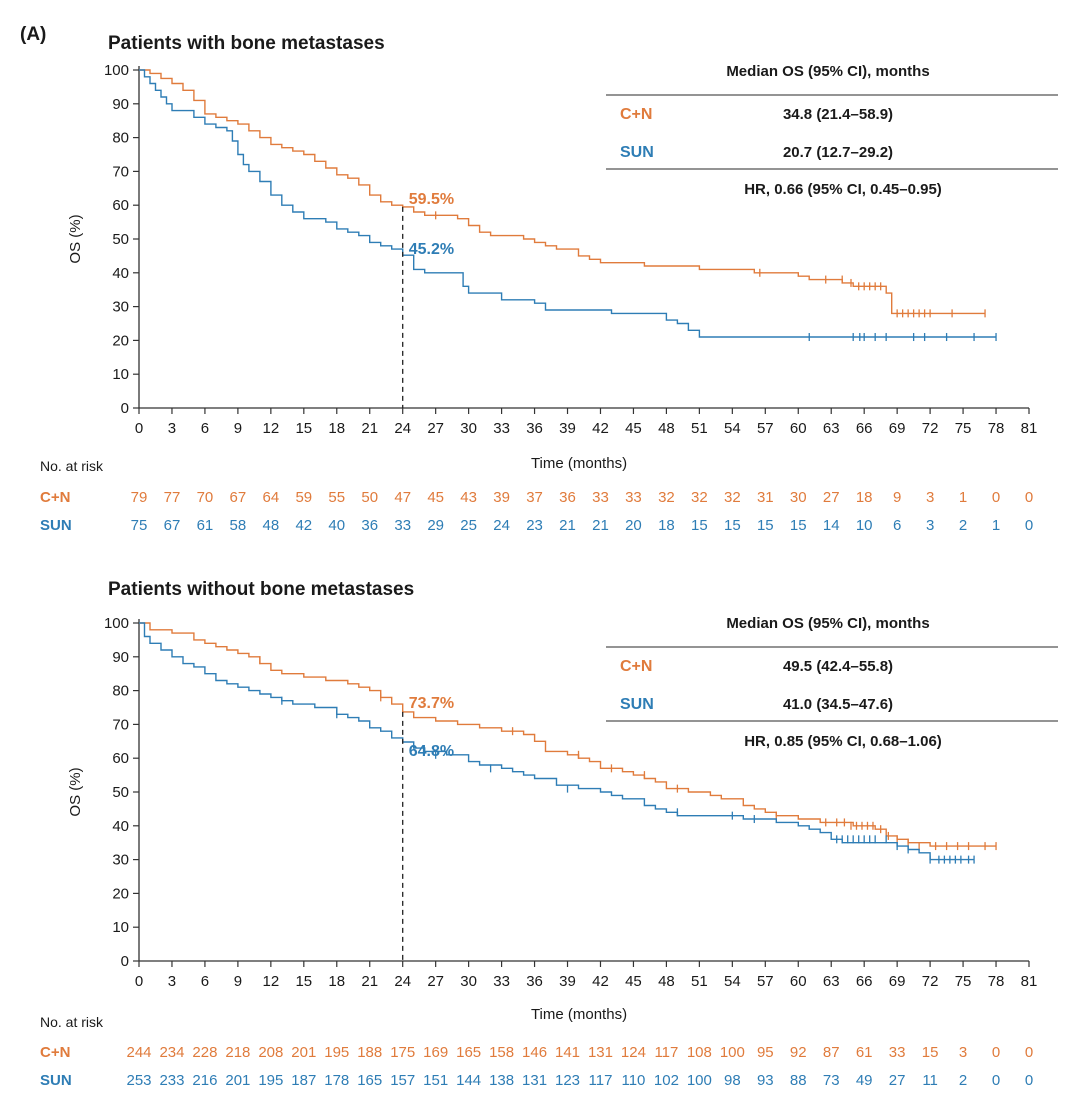 Image resolution: width=1080 pixels, height=1100 pixels. Describe the element at coordinates (567, 1052) in the screenshot. I see `risk-count: 141` at that location.